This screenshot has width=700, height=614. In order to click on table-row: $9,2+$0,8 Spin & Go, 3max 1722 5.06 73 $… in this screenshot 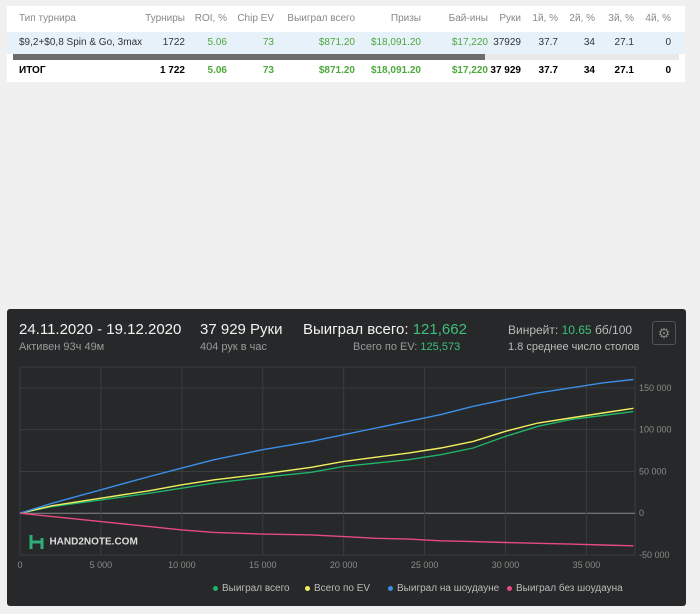, I will do `click(346, 43)`.